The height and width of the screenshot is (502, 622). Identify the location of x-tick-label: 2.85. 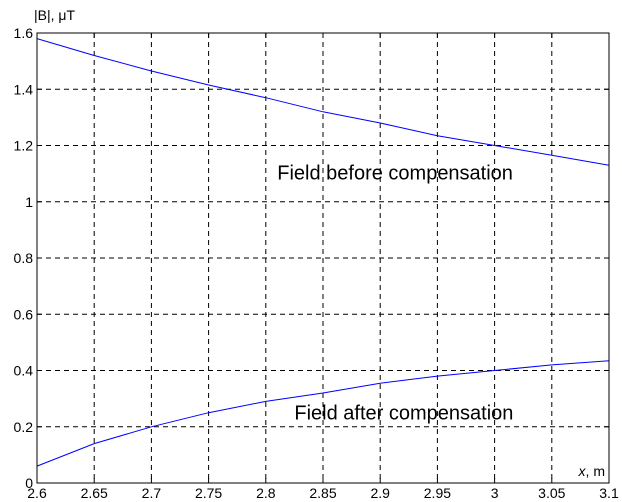
(322, 493).